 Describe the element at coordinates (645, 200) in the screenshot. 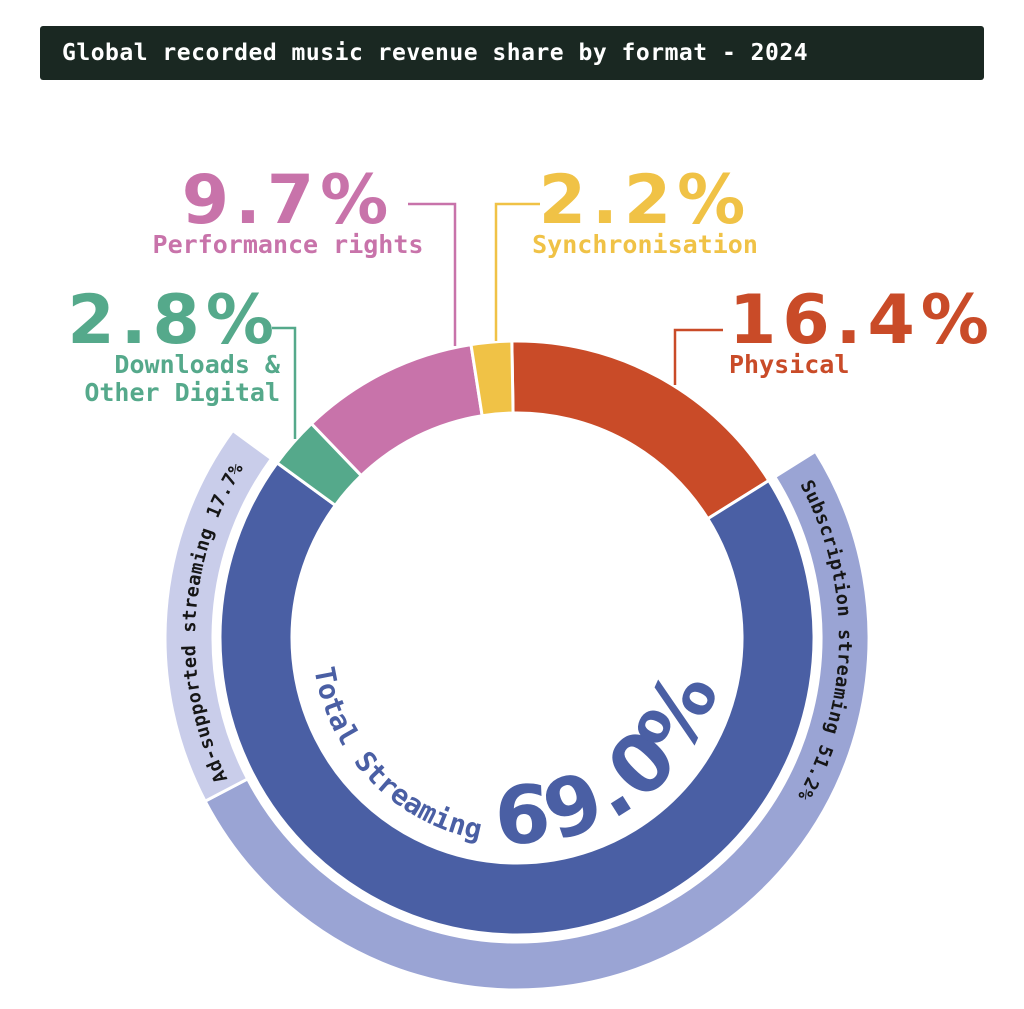

I see `callout-value: 2.2%` at that location.